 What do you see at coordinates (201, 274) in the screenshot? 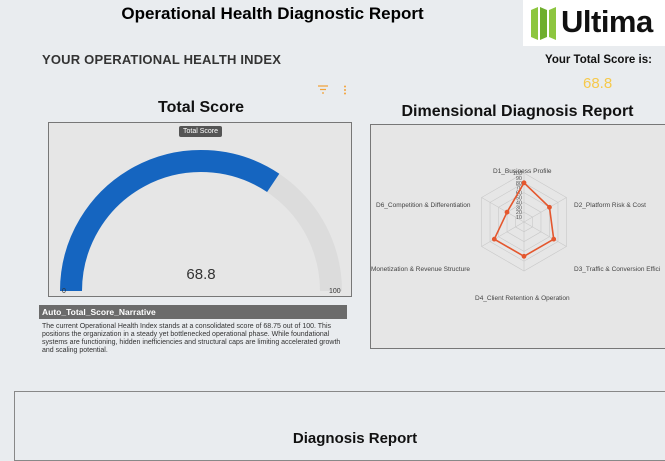
I see `gauge-value: 68.8` at bounding box center [201, 274].